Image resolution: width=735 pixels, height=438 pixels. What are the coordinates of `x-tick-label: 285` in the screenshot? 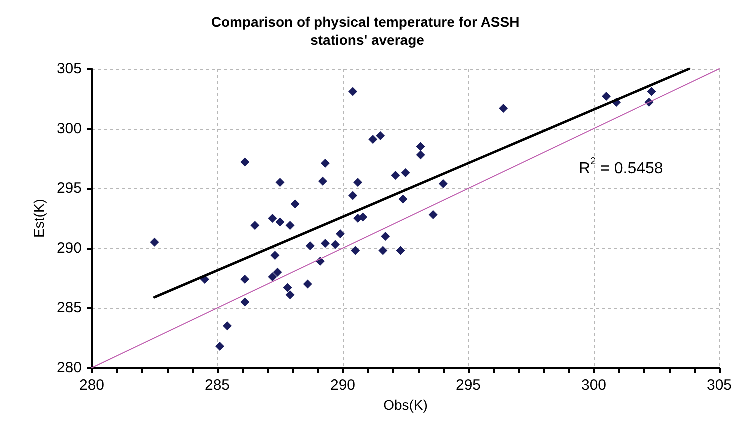 It's located at (217, 385).